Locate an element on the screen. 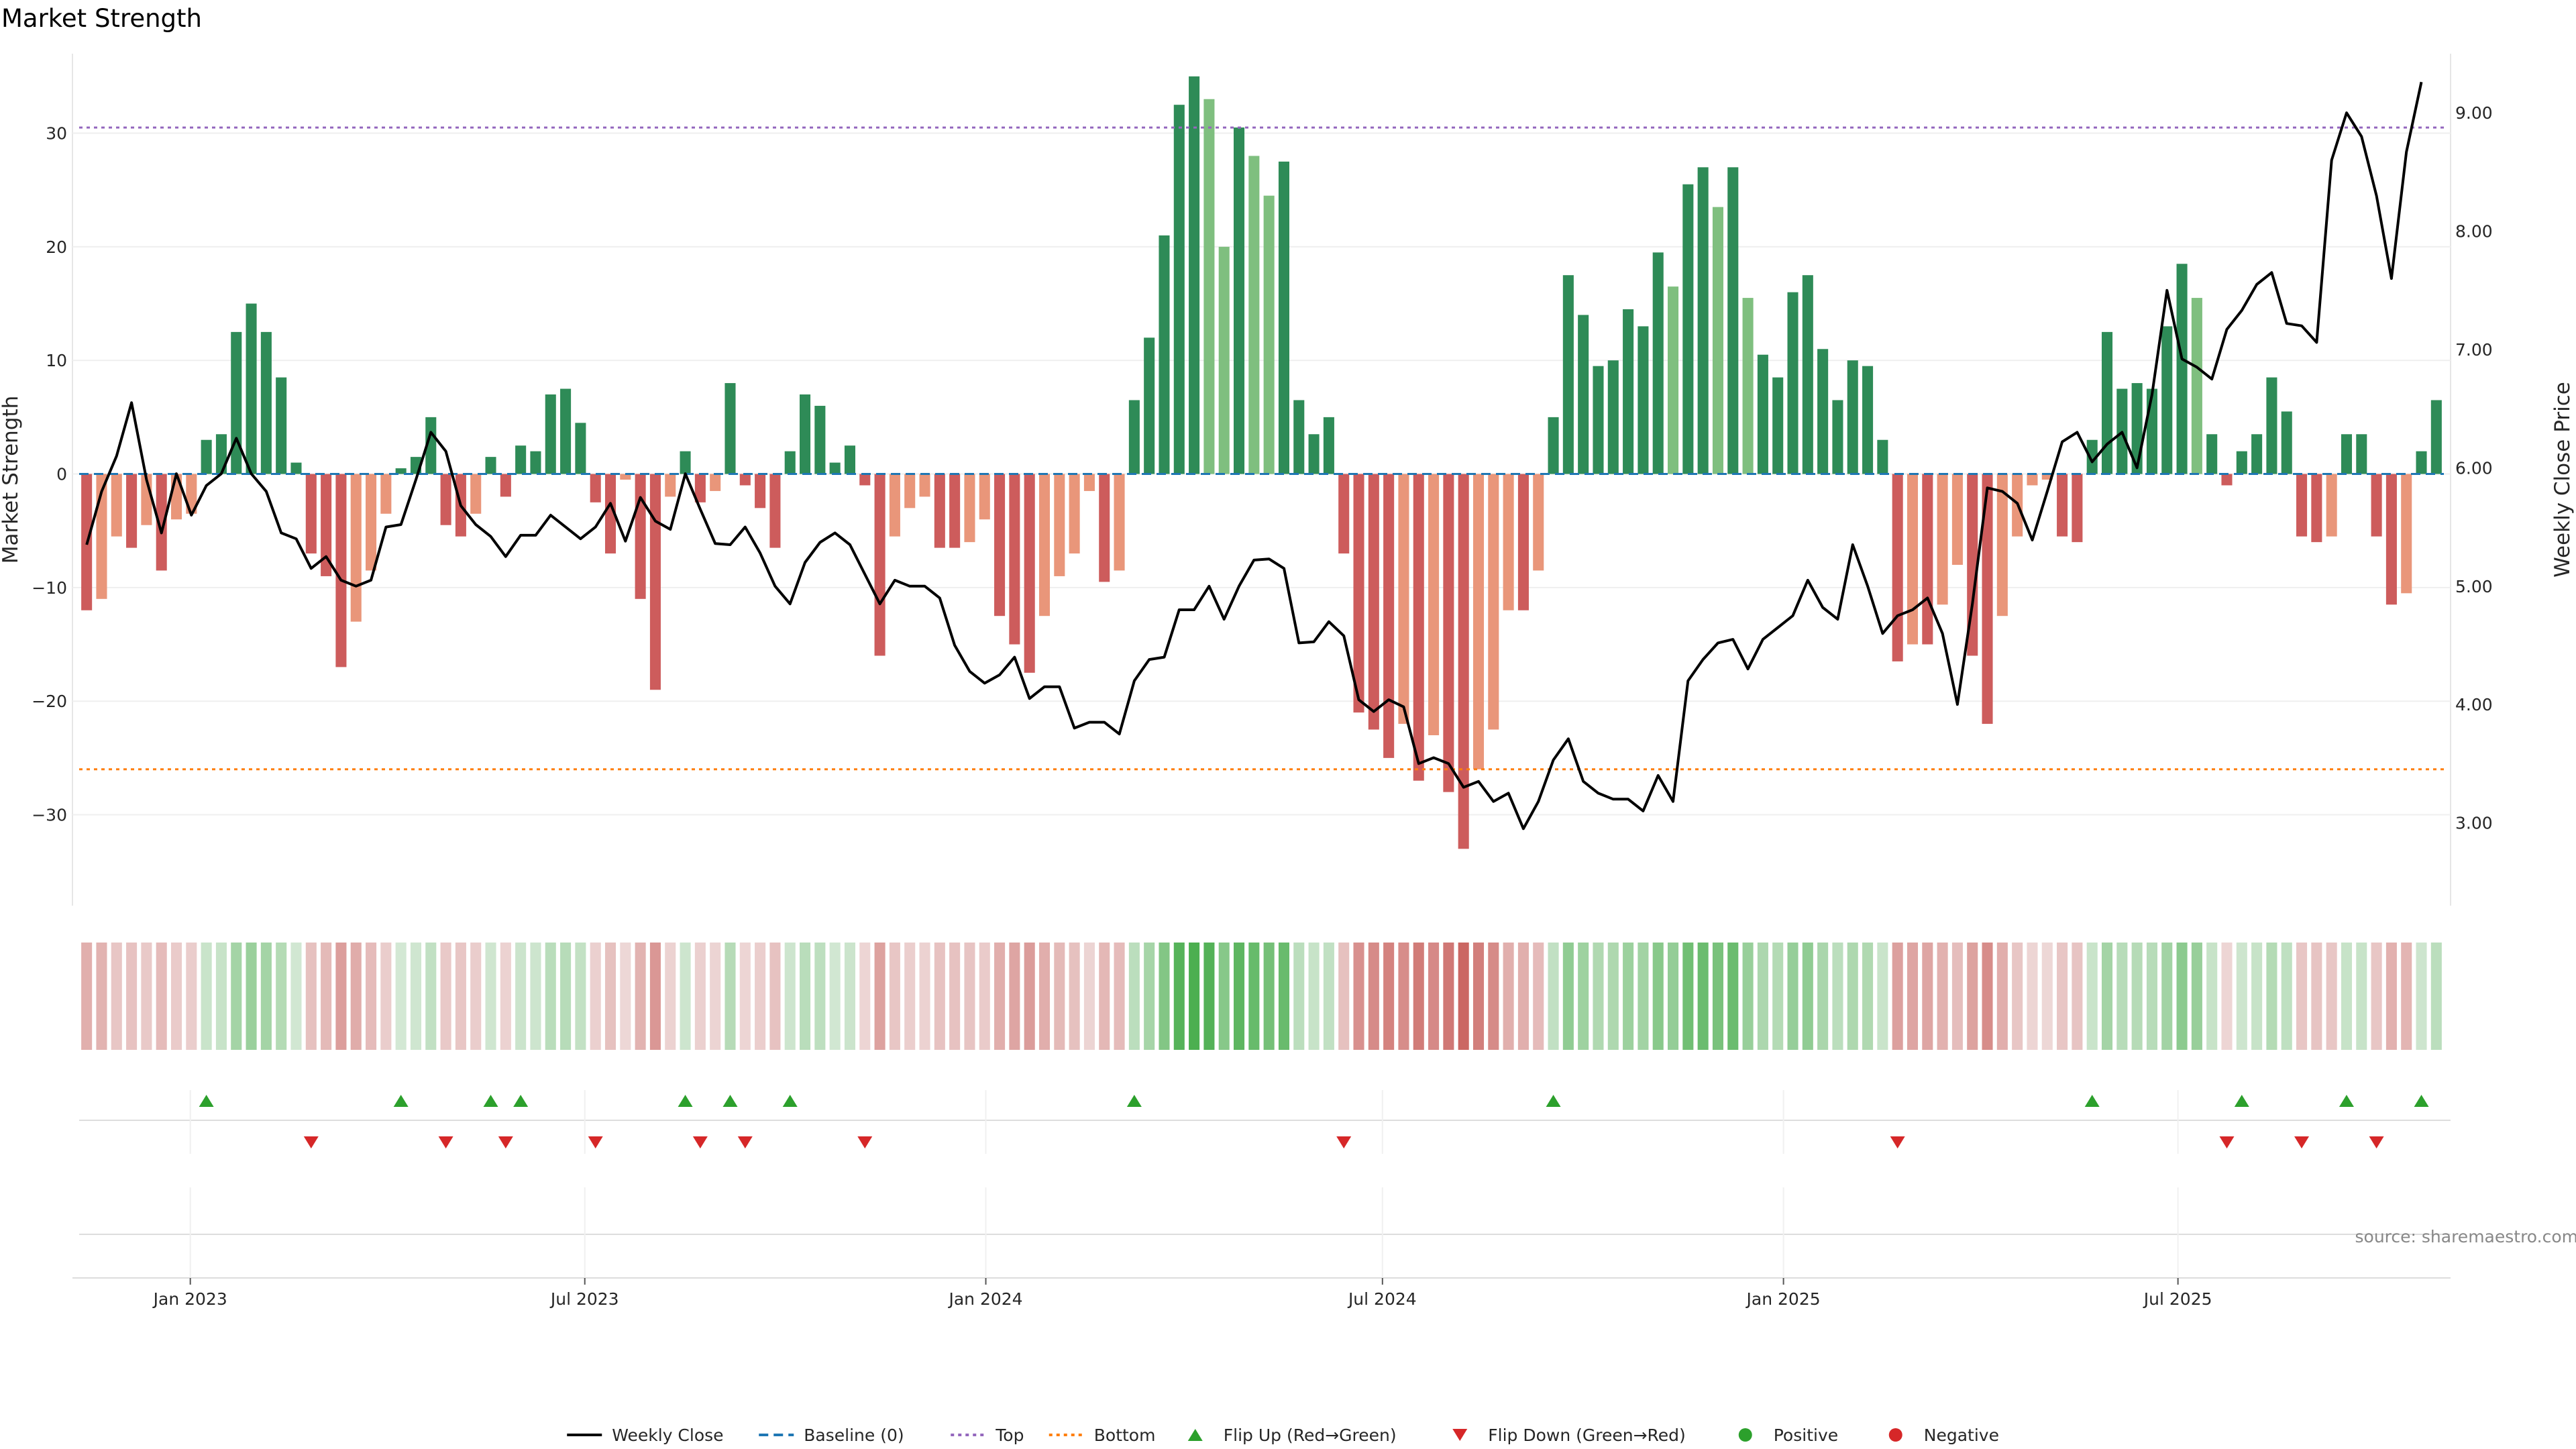  strength-heat-strip is located at coordinates (1261, 996).